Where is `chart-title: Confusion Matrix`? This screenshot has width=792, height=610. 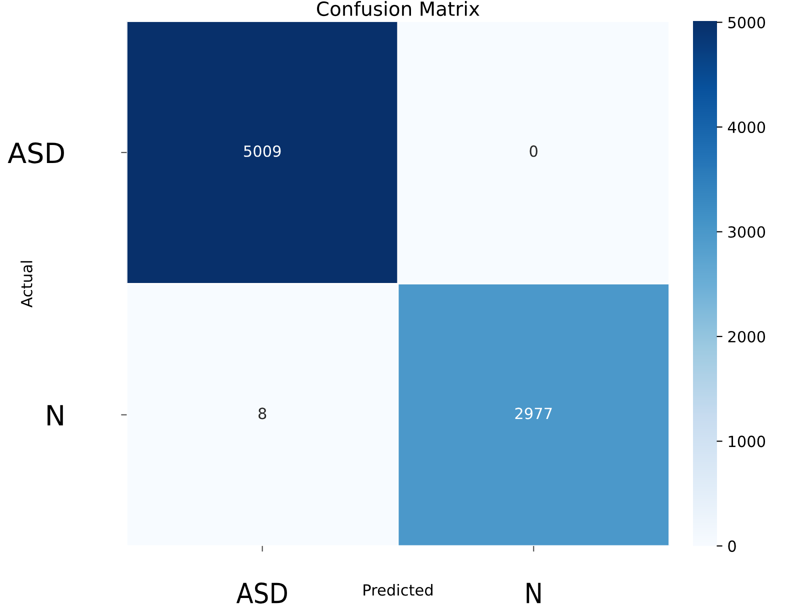 chart-title: Confusion Matrix is located at coordinates (398, 8).